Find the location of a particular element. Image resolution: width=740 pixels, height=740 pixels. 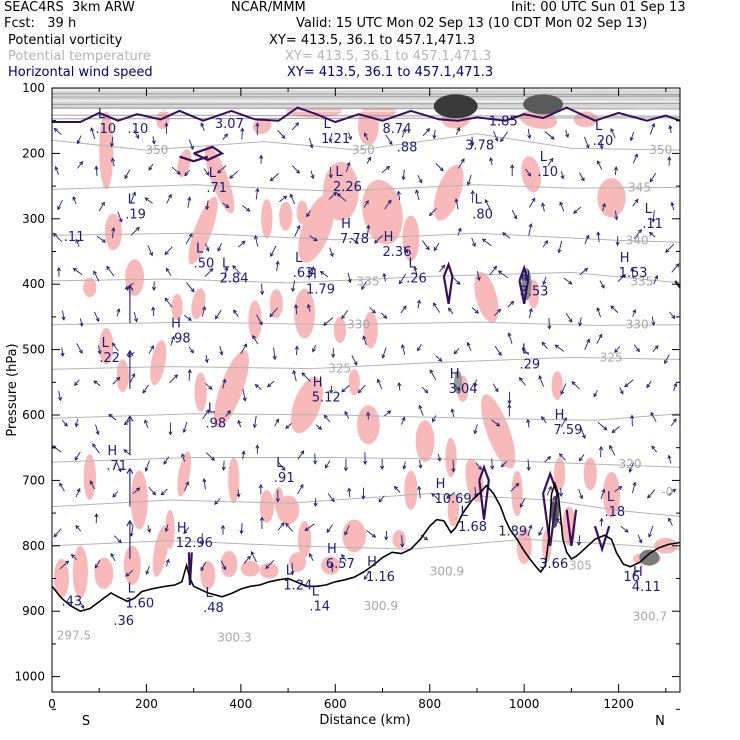

x-tick-label: 800 is located at coordinates (429, 704).